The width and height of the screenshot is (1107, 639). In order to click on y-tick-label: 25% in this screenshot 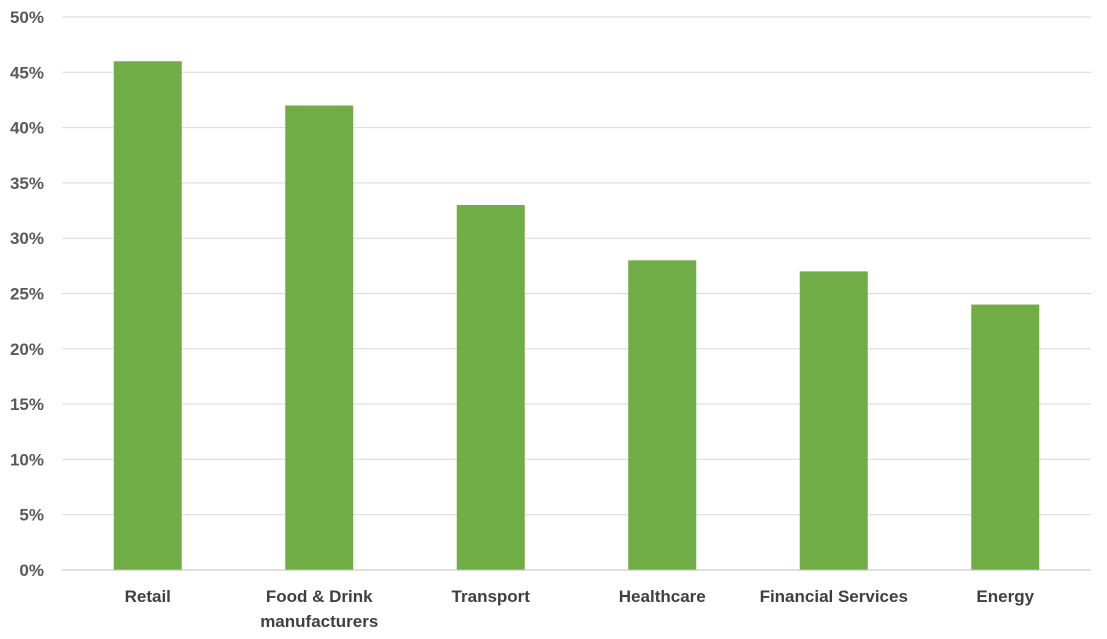, I will do `click(27, 294)`.